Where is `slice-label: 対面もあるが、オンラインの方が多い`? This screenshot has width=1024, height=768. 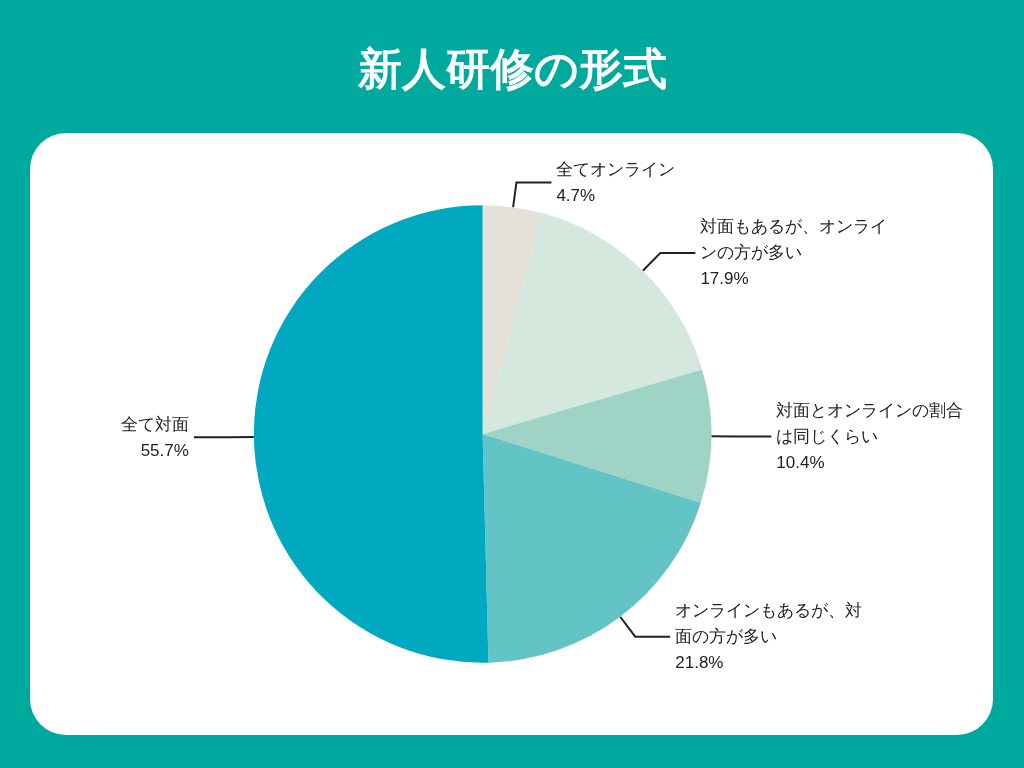 slice-label: 対面もあるが、オンラインの方が多い is located at coordinates (794, 240).